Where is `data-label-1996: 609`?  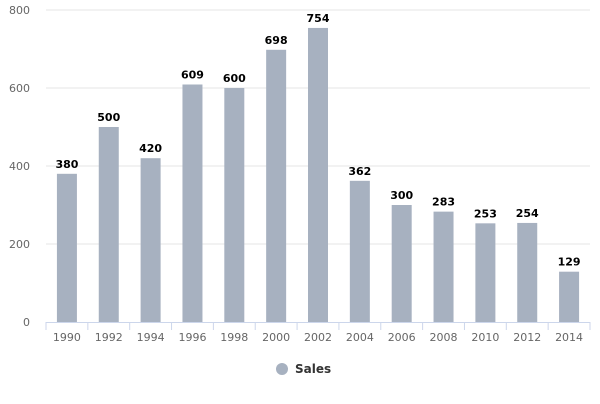 data-label-1996: 609 is located at coordinates (192, 74).